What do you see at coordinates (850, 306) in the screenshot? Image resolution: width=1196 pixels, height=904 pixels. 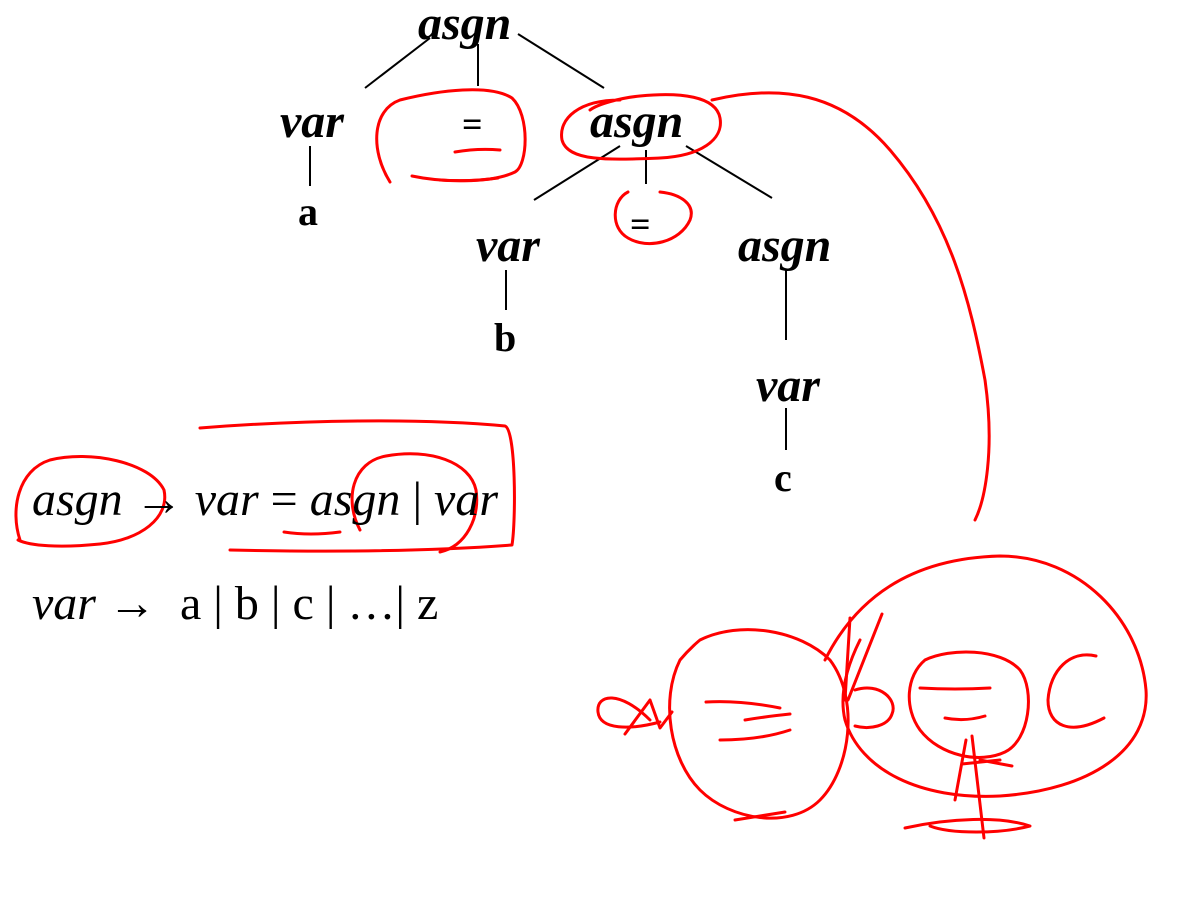 I see `arc-connector` at bounding box center [850, 306].